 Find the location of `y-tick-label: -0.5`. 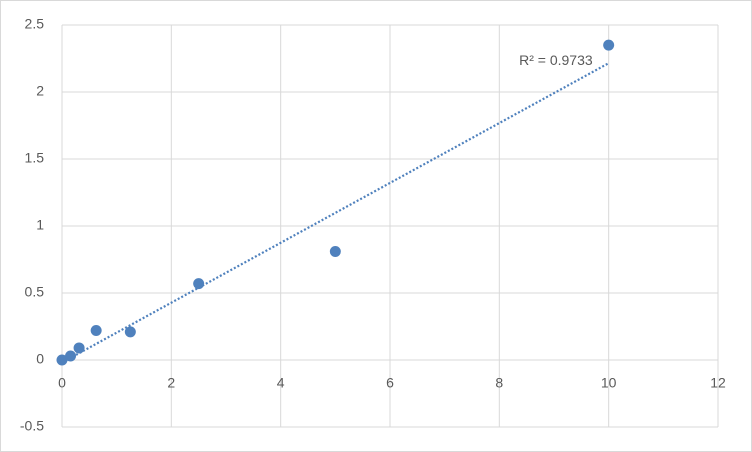

y-tick-label: -0.5 is located at coordinates (32, 426).